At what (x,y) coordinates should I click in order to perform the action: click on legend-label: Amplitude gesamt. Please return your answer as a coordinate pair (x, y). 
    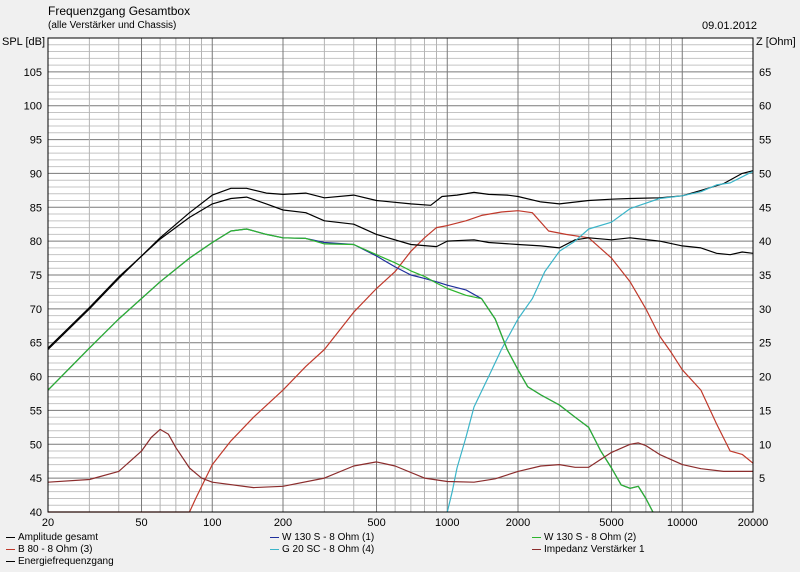
    Looking at the image, I should click on (58, 537).